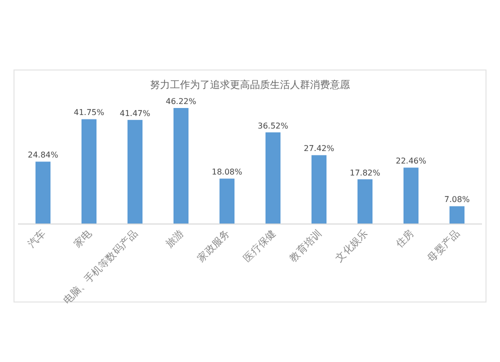 The height and width of the screenshot is (362, 500). Describe the element at coordinates (135, 113) in the screenshot. I see `data-label: 41.47%` at that location.